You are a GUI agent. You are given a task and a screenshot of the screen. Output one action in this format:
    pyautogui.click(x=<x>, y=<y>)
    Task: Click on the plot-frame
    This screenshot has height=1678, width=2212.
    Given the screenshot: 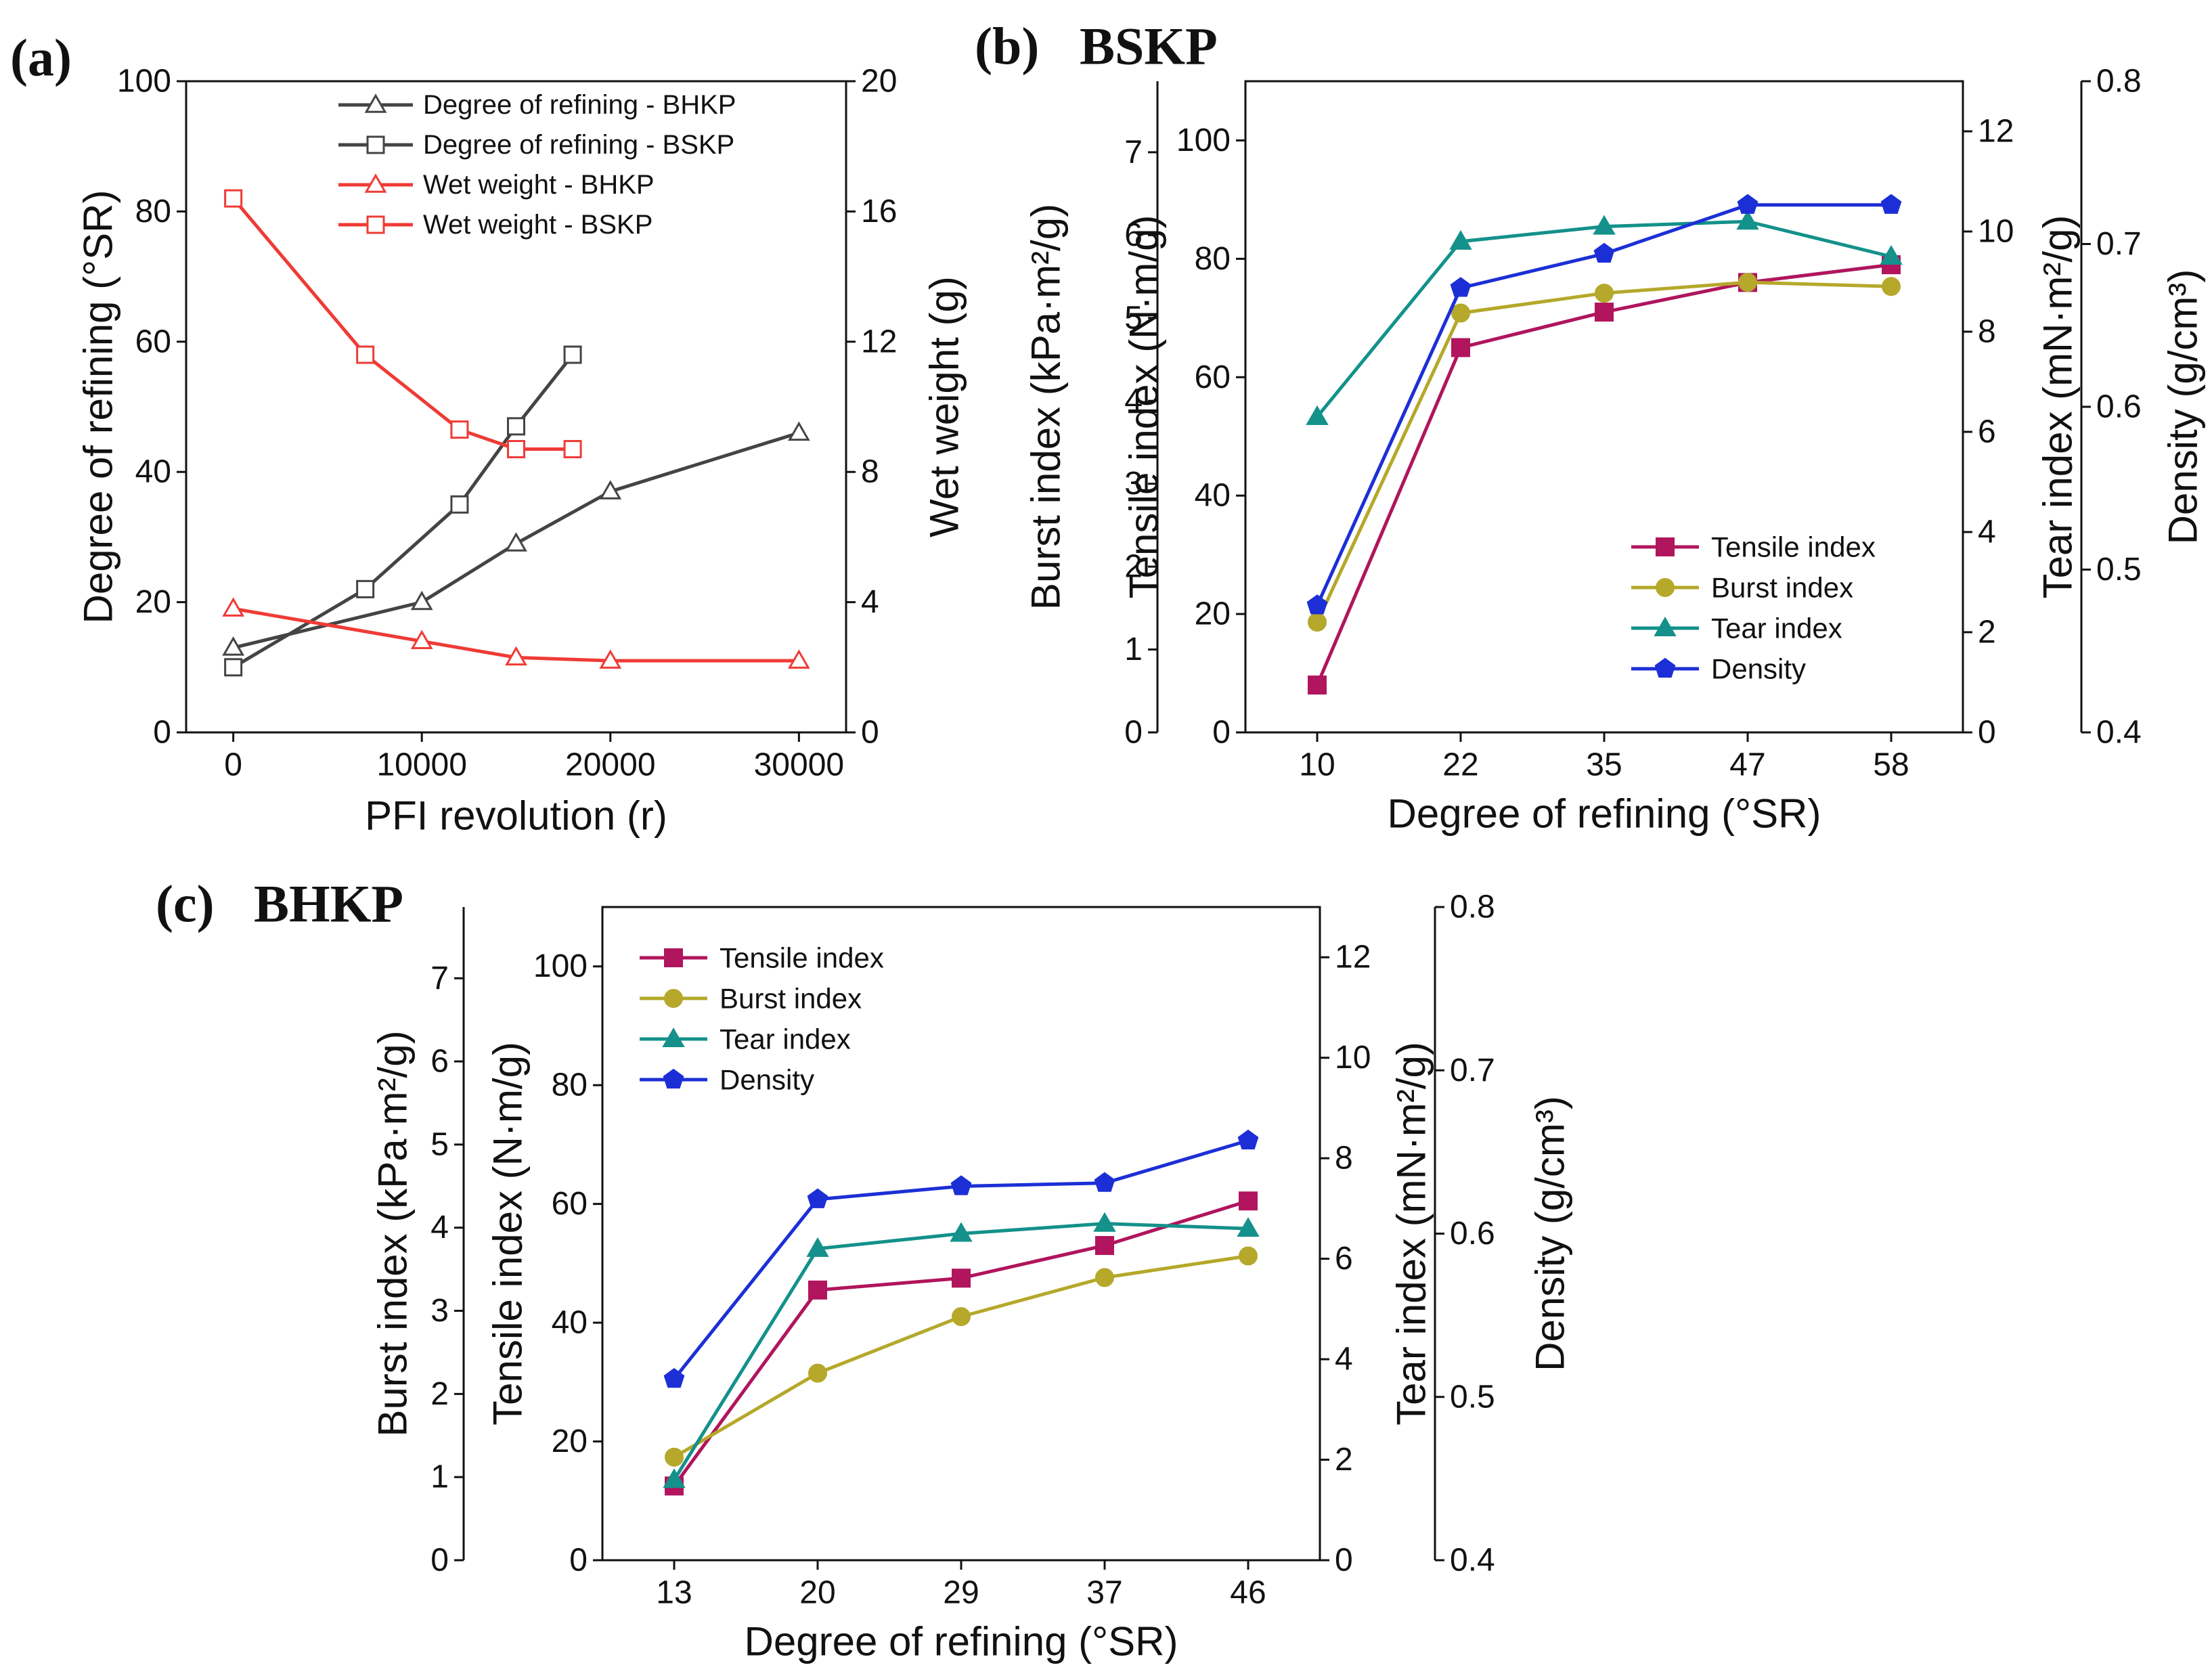 What is the action you would take?
    pyautogui.click(x=516, y=407)
    